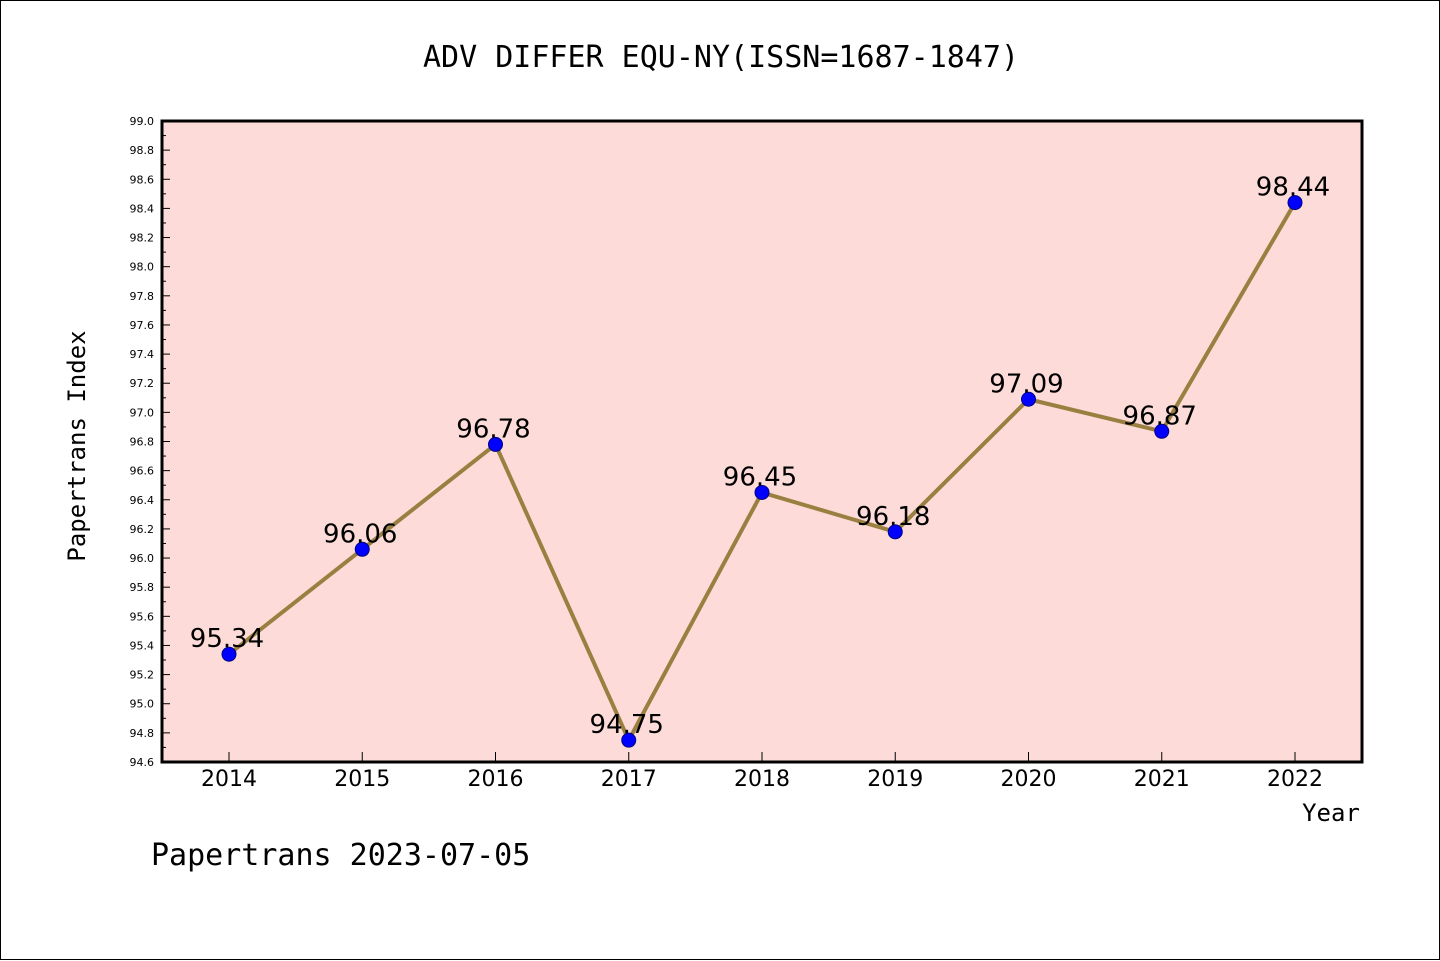 This screenshot has height=961, width=1440. I want to click on y-tick-label: 97.8, so click(142, 296).